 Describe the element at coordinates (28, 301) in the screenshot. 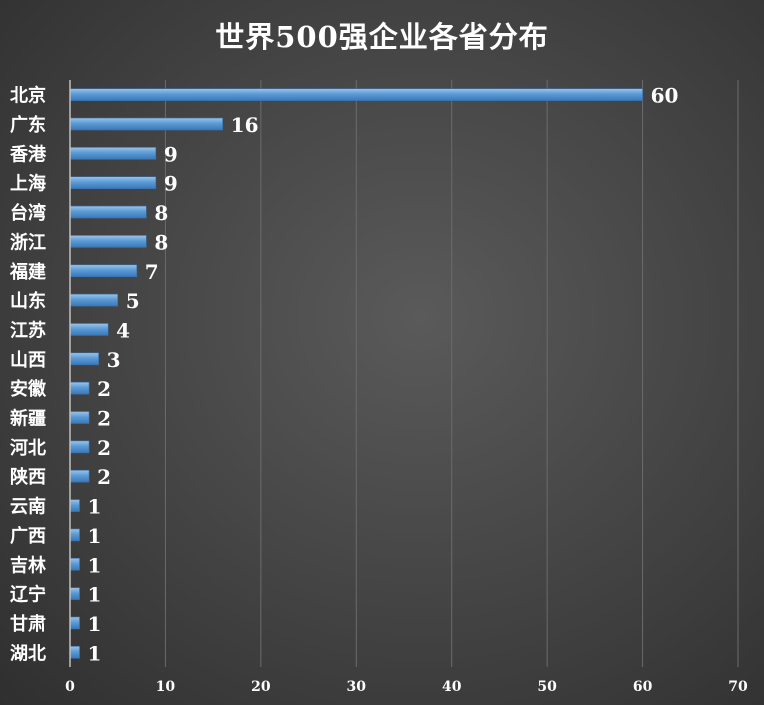

I see `category-label: 山东` at that location.